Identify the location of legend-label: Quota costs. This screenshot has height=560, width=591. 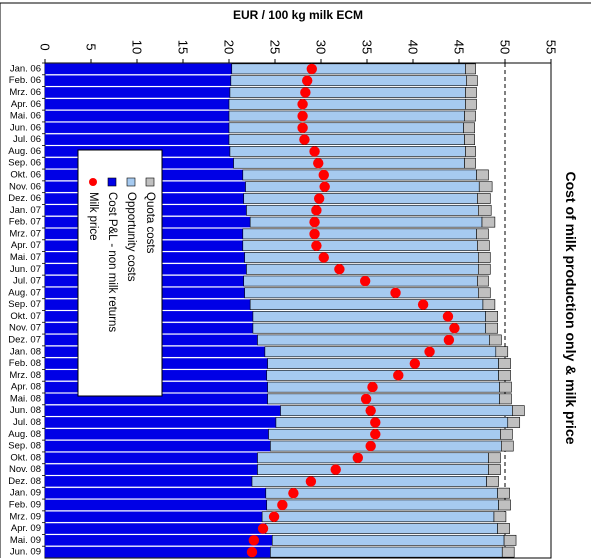
(150, 223).